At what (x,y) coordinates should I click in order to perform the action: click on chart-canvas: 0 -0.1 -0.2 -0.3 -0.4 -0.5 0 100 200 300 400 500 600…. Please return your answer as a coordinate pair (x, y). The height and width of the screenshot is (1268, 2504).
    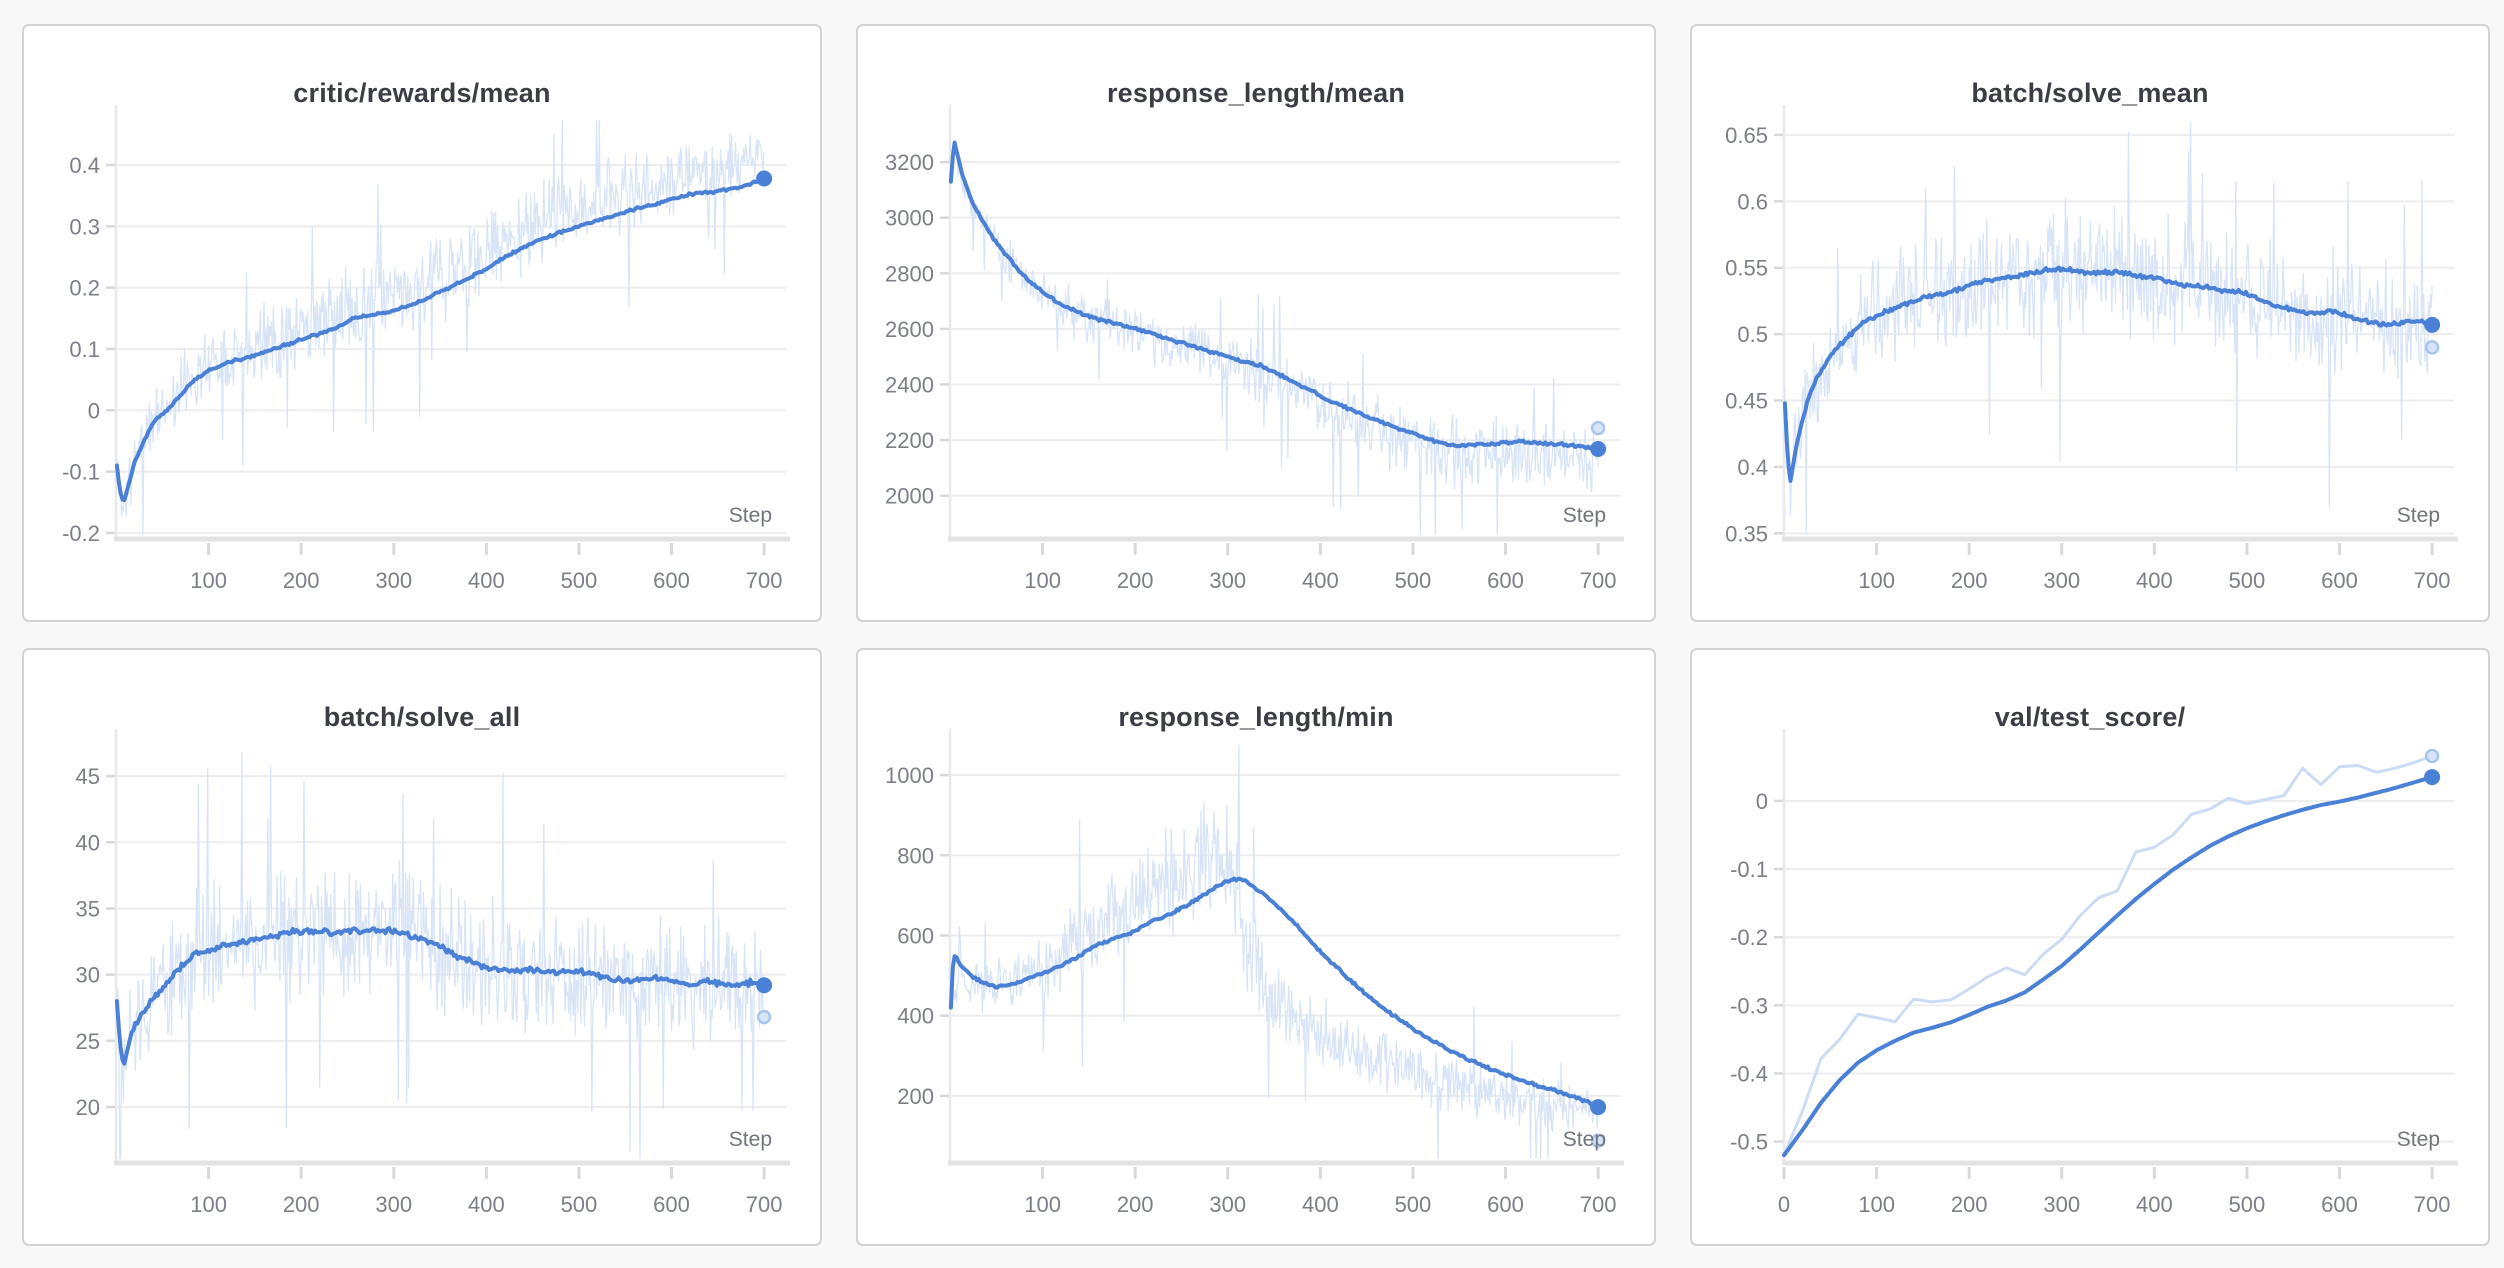
    Looking at the image, I should click on (2094, 973).